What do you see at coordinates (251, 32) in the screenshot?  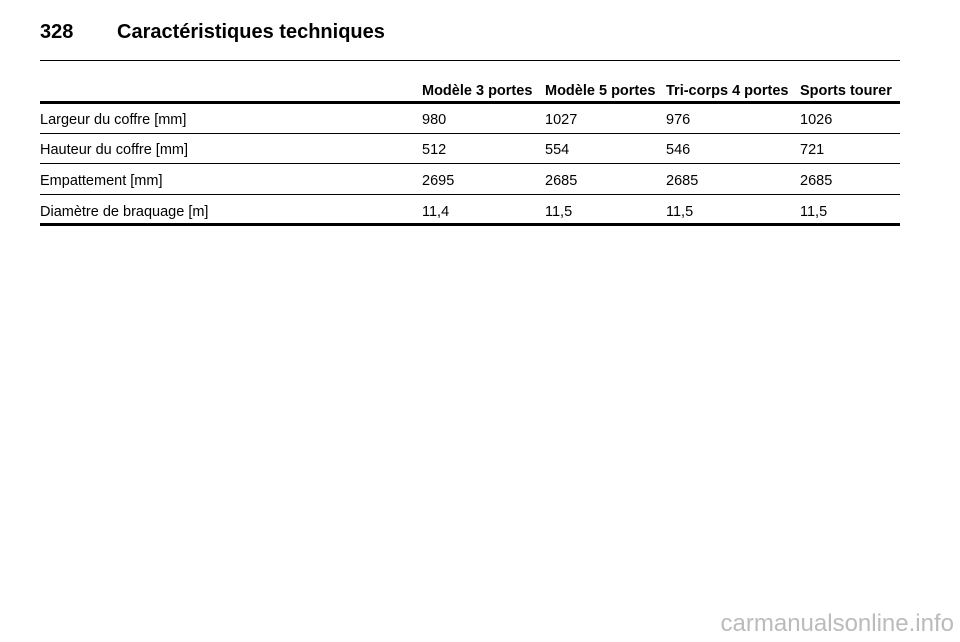 I see `page-title: Caractéristiques techniques` at bounding box center [251, 32].